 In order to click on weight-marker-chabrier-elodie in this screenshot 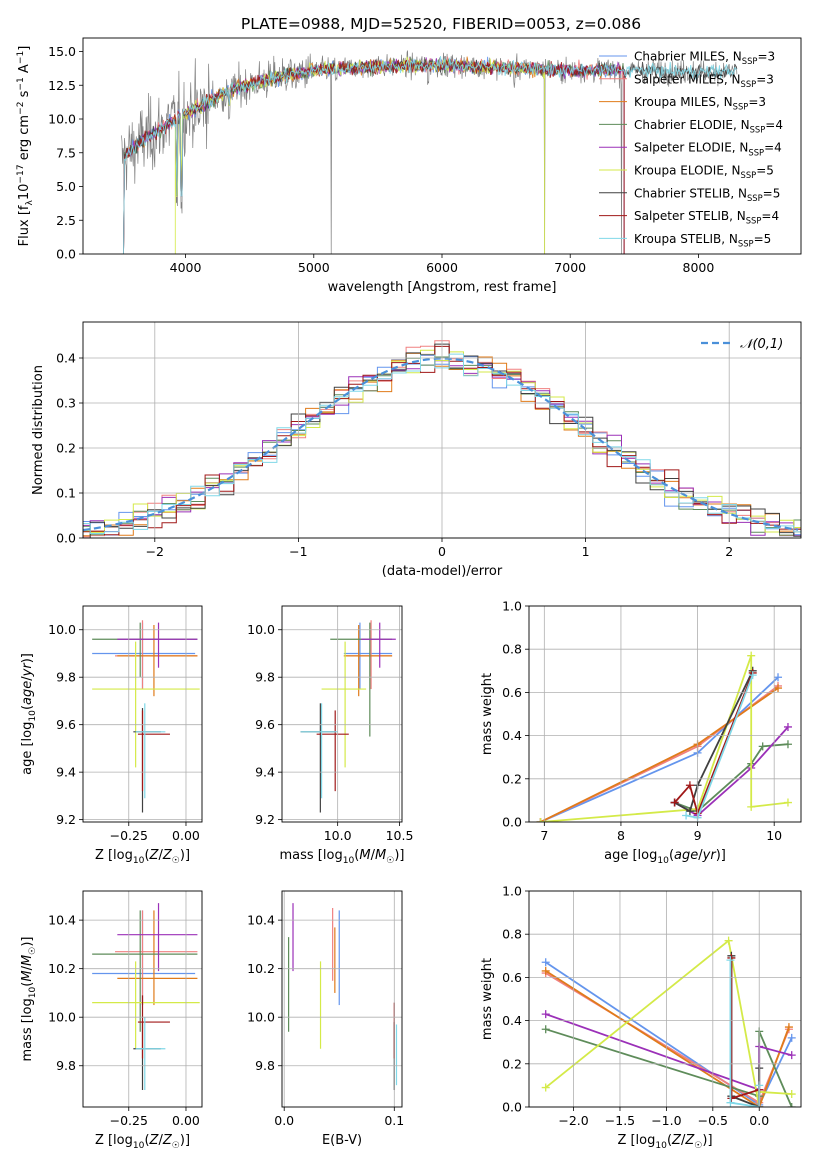, I will do `click(791, 1105)`.